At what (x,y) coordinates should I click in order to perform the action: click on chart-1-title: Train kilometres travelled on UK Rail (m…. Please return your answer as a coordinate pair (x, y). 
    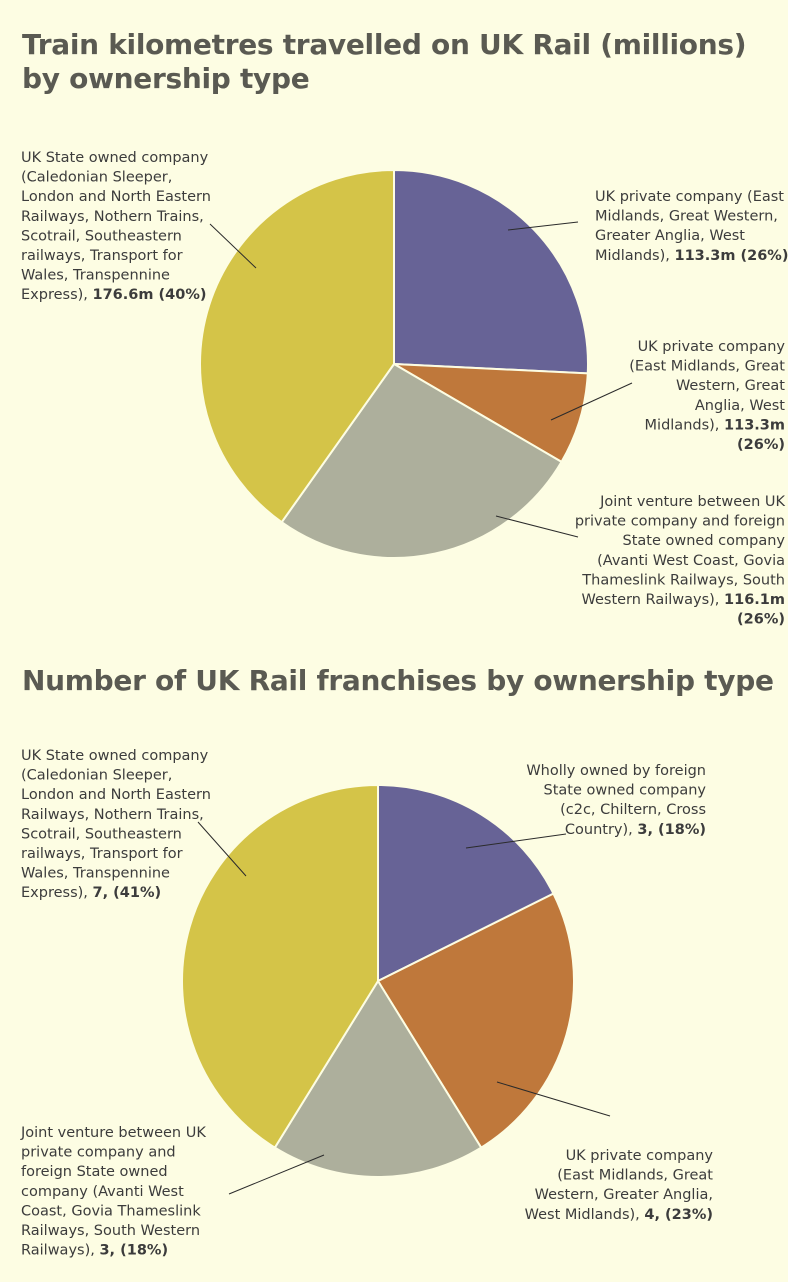
    Looking at the image, I should click on (384, 61).